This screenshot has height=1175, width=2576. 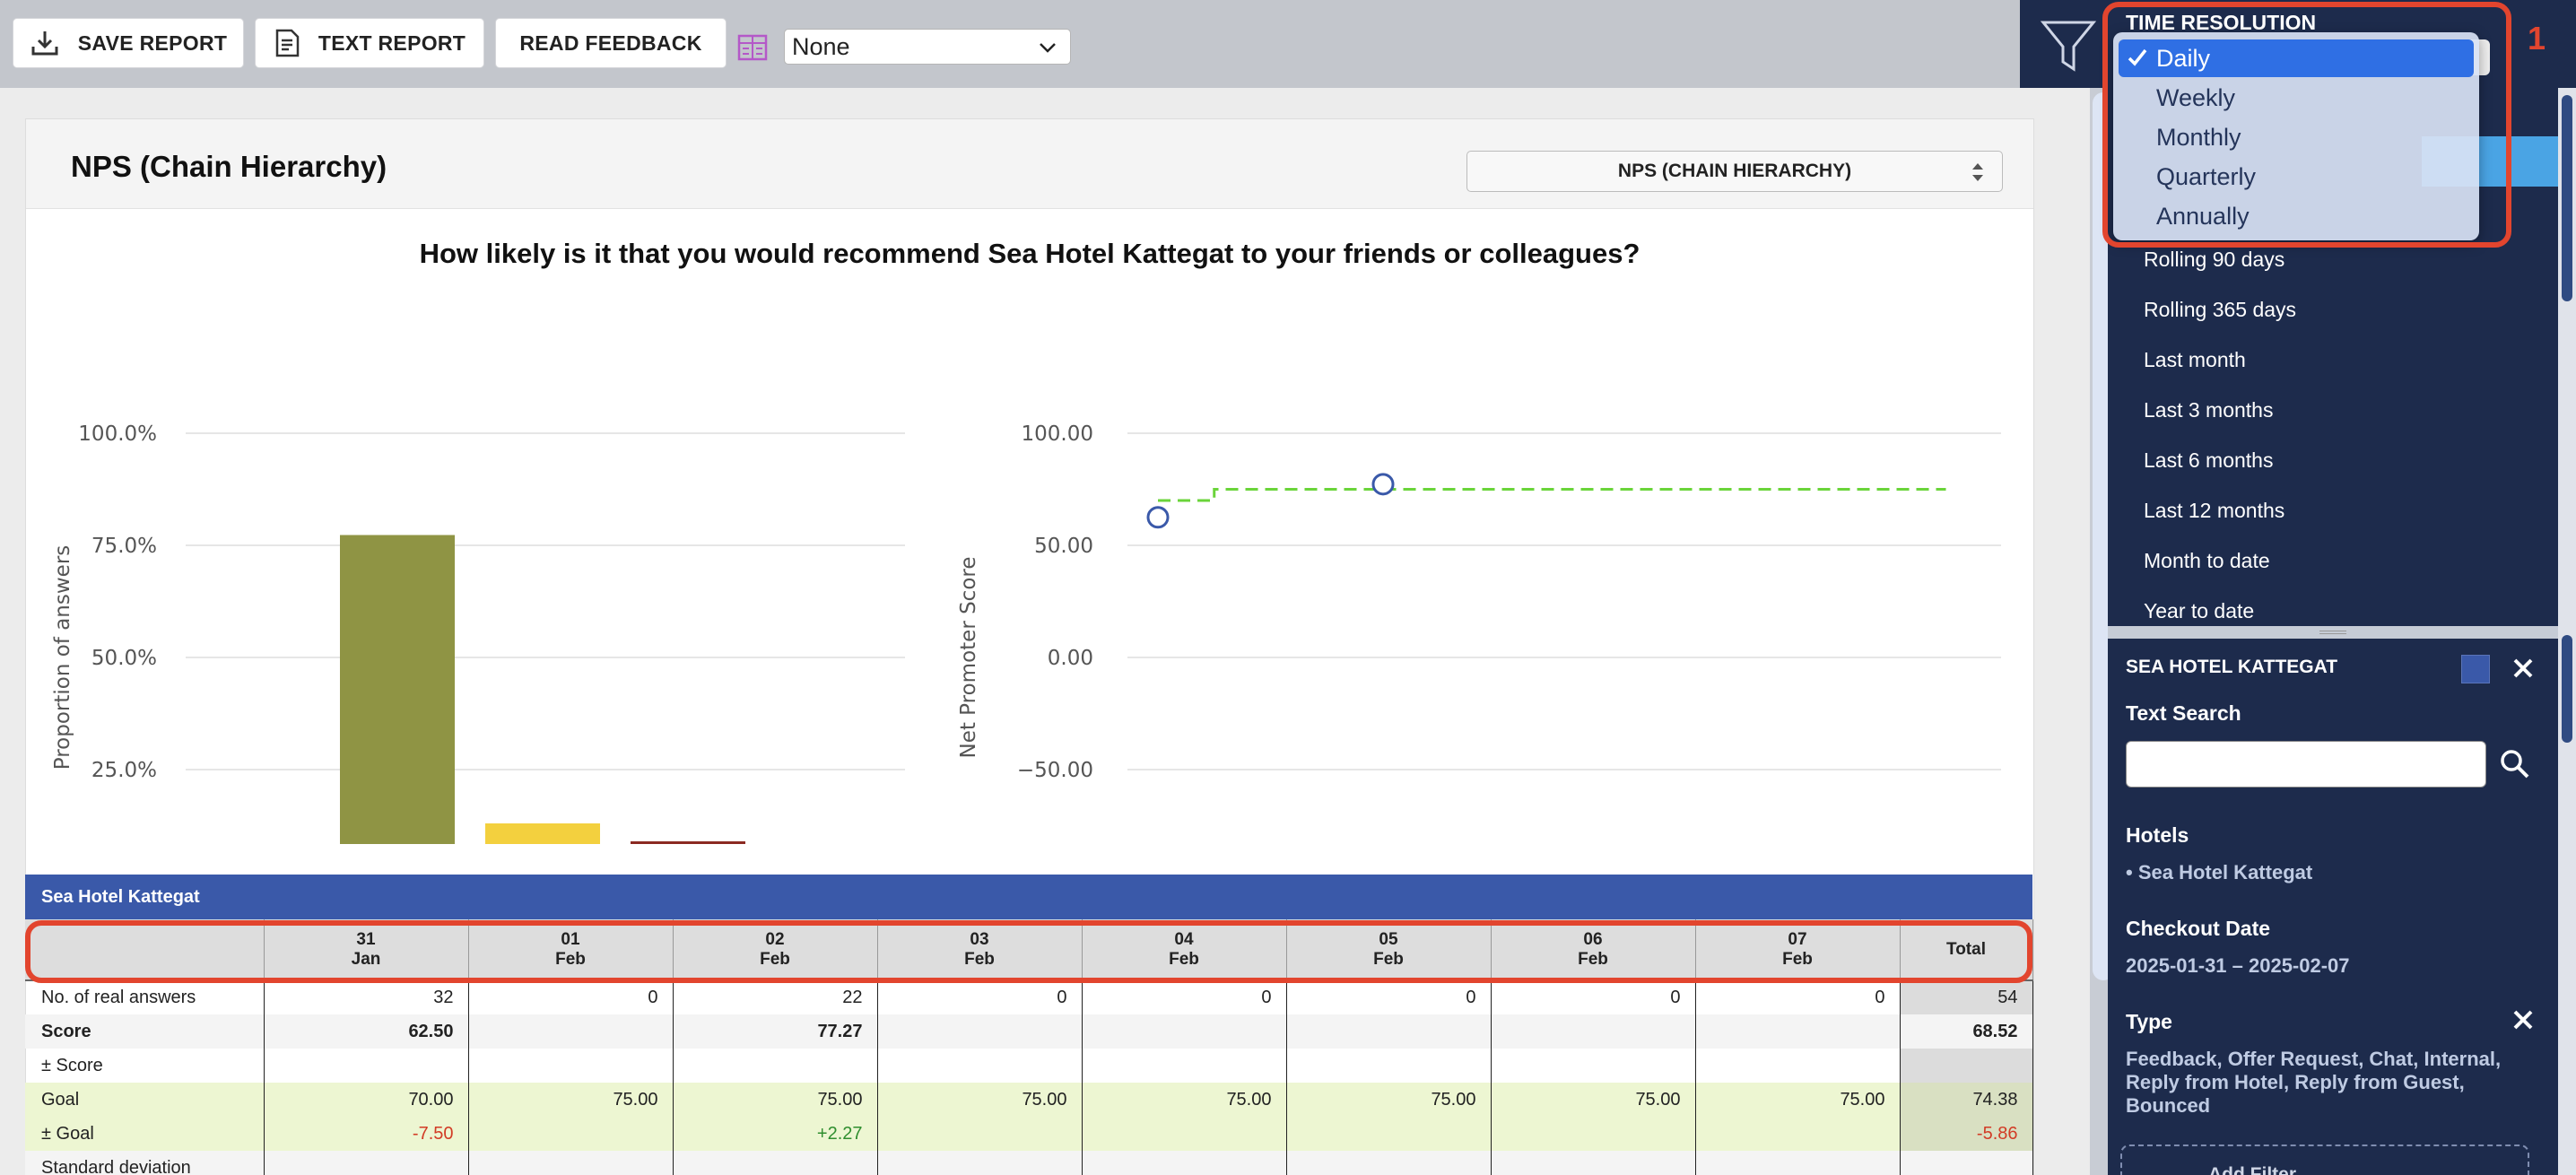 What do you see at coordinates (980, 950) in the screenshot?
I see `date-column-header: 03 Feb` at bounding box center [980, 950].